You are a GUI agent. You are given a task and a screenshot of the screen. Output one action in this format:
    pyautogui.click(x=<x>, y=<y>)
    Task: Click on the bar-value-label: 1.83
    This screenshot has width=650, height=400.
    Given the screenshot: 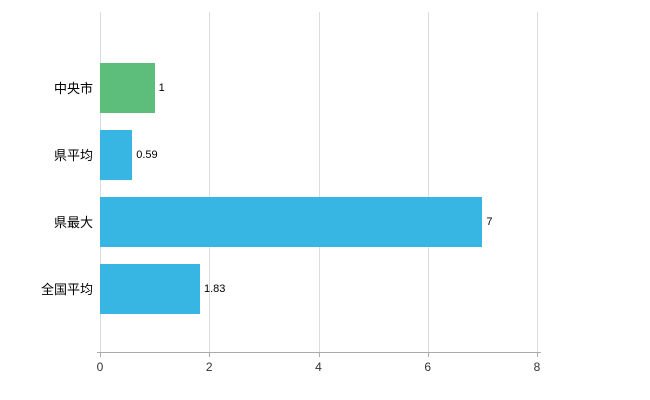 What is the action you would take?
    pyautogui.click(x=214, y=288)
    